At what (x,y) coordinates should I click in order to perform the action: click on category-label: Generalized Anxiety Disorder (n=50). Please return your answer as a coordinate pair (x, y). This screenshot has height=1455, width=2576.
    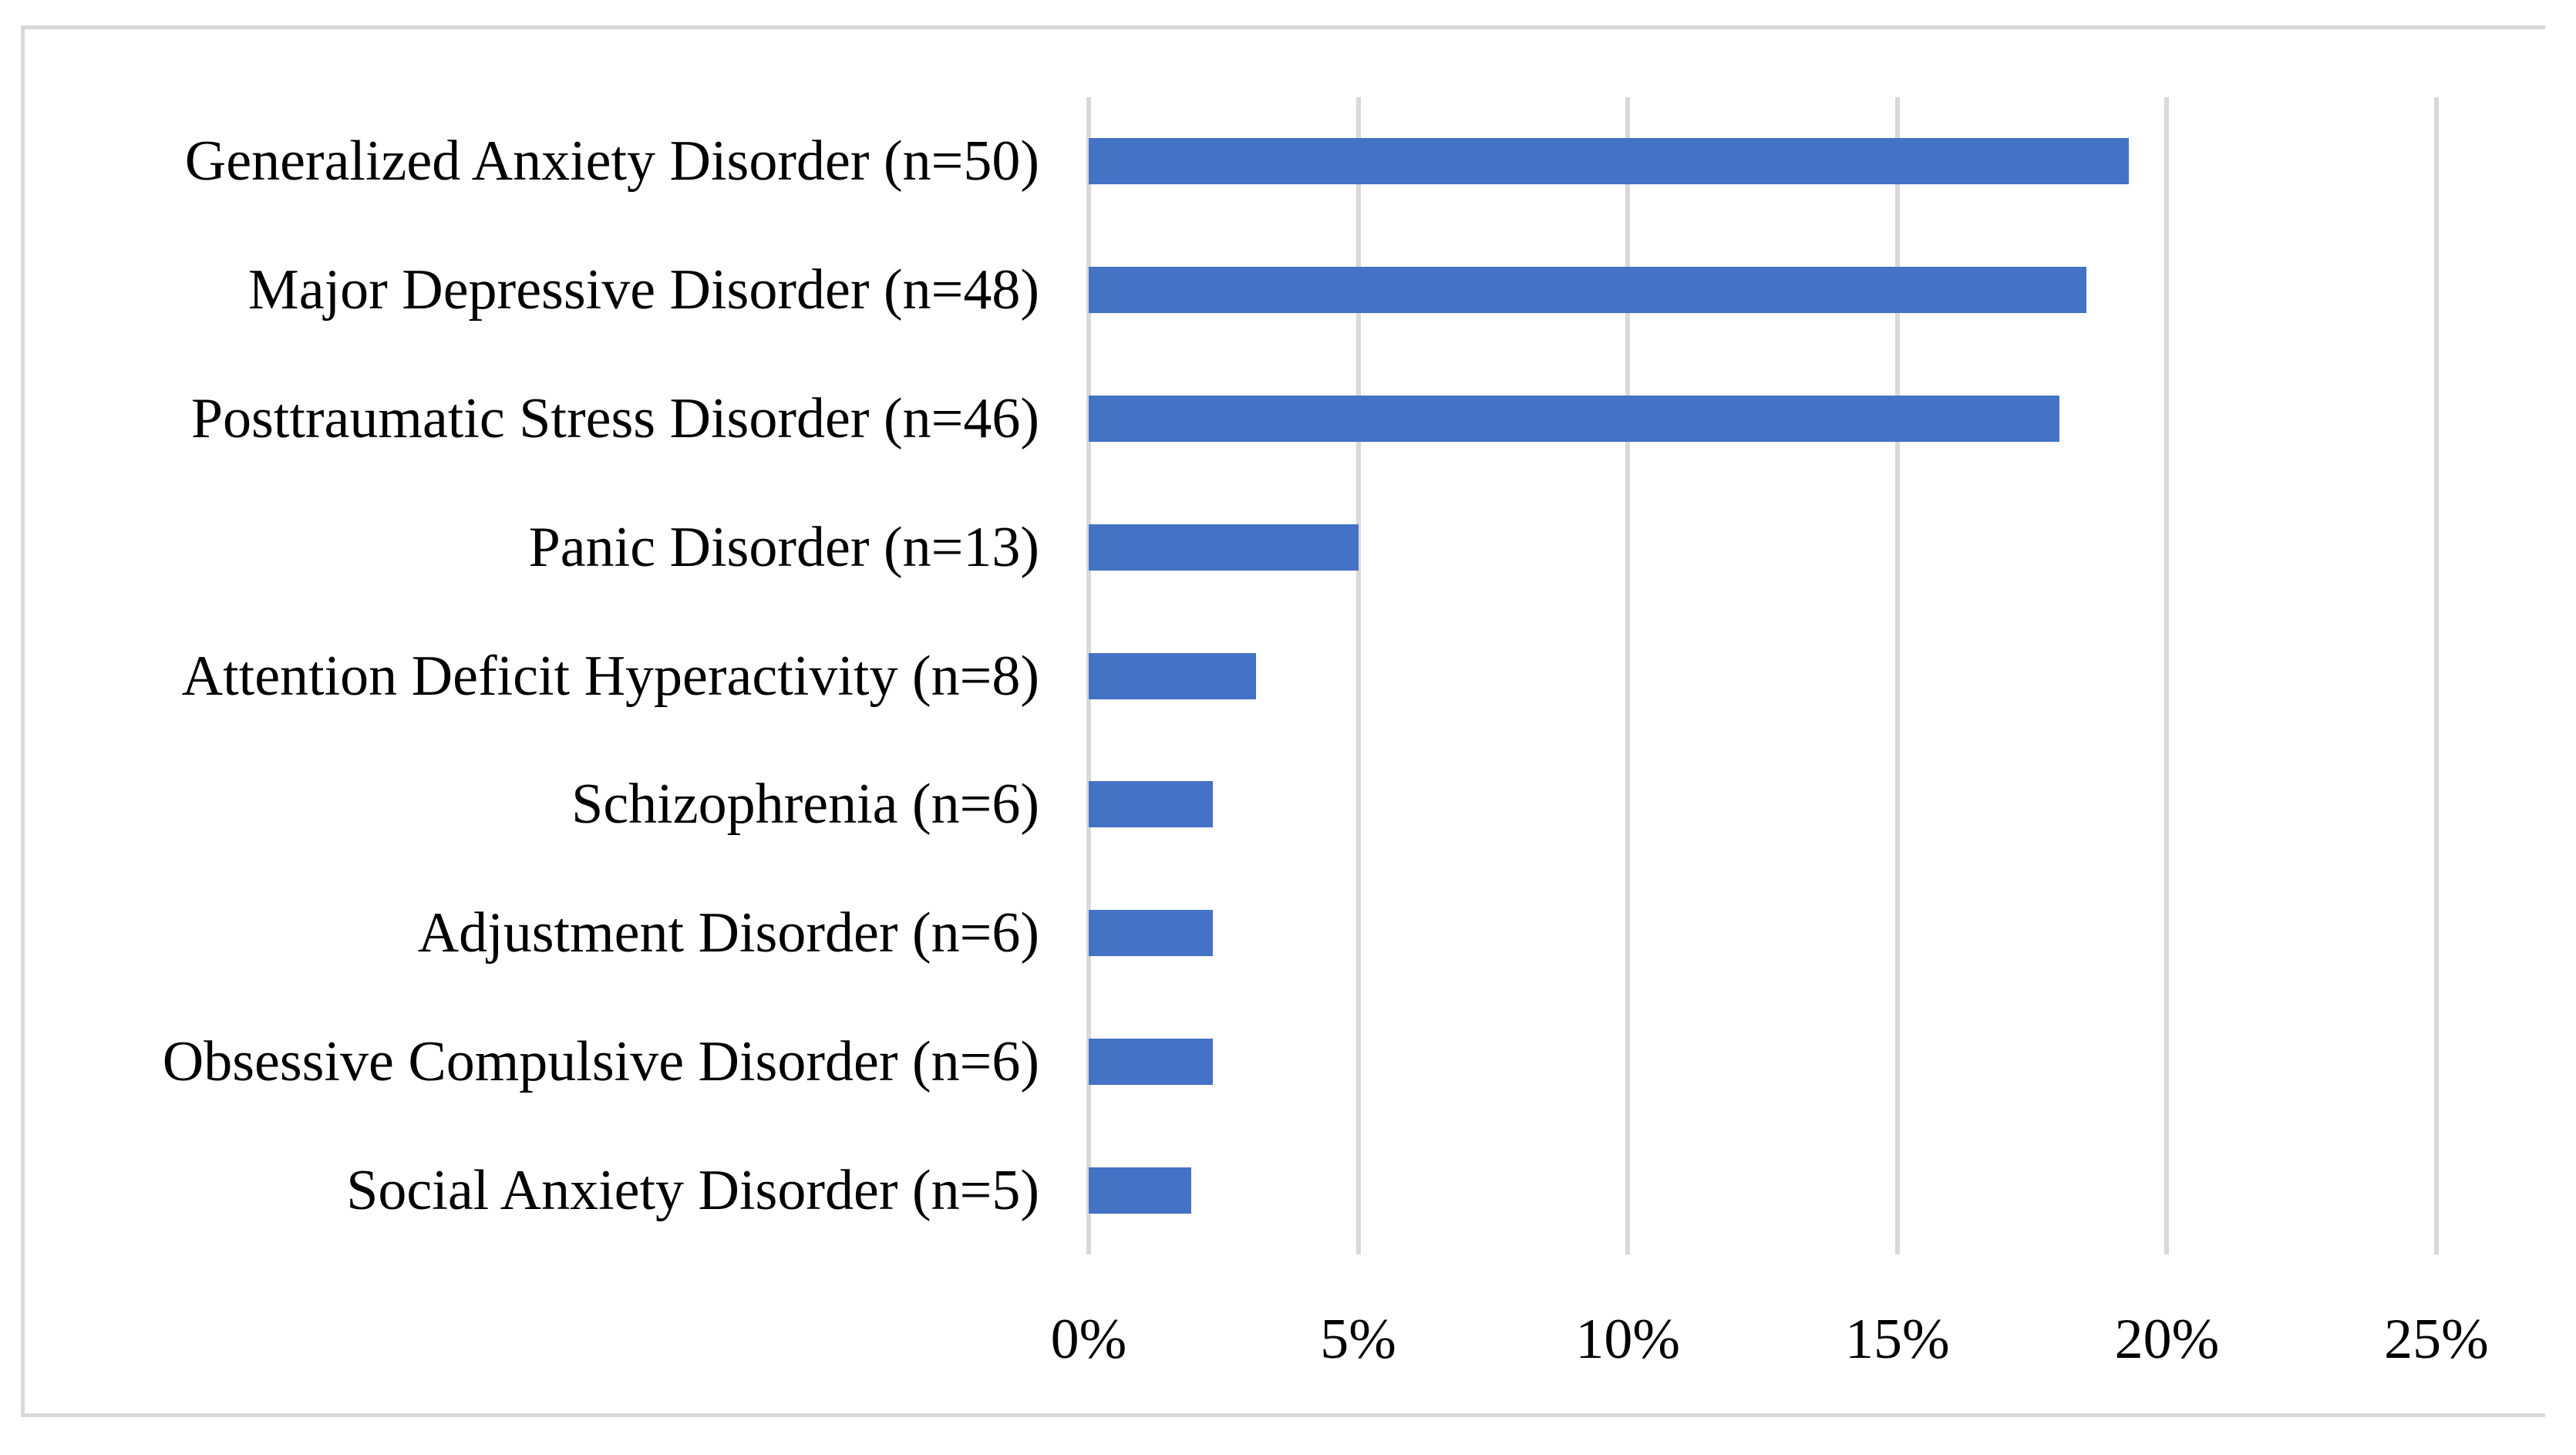
    Looking at the image, I should click on (611, 162).